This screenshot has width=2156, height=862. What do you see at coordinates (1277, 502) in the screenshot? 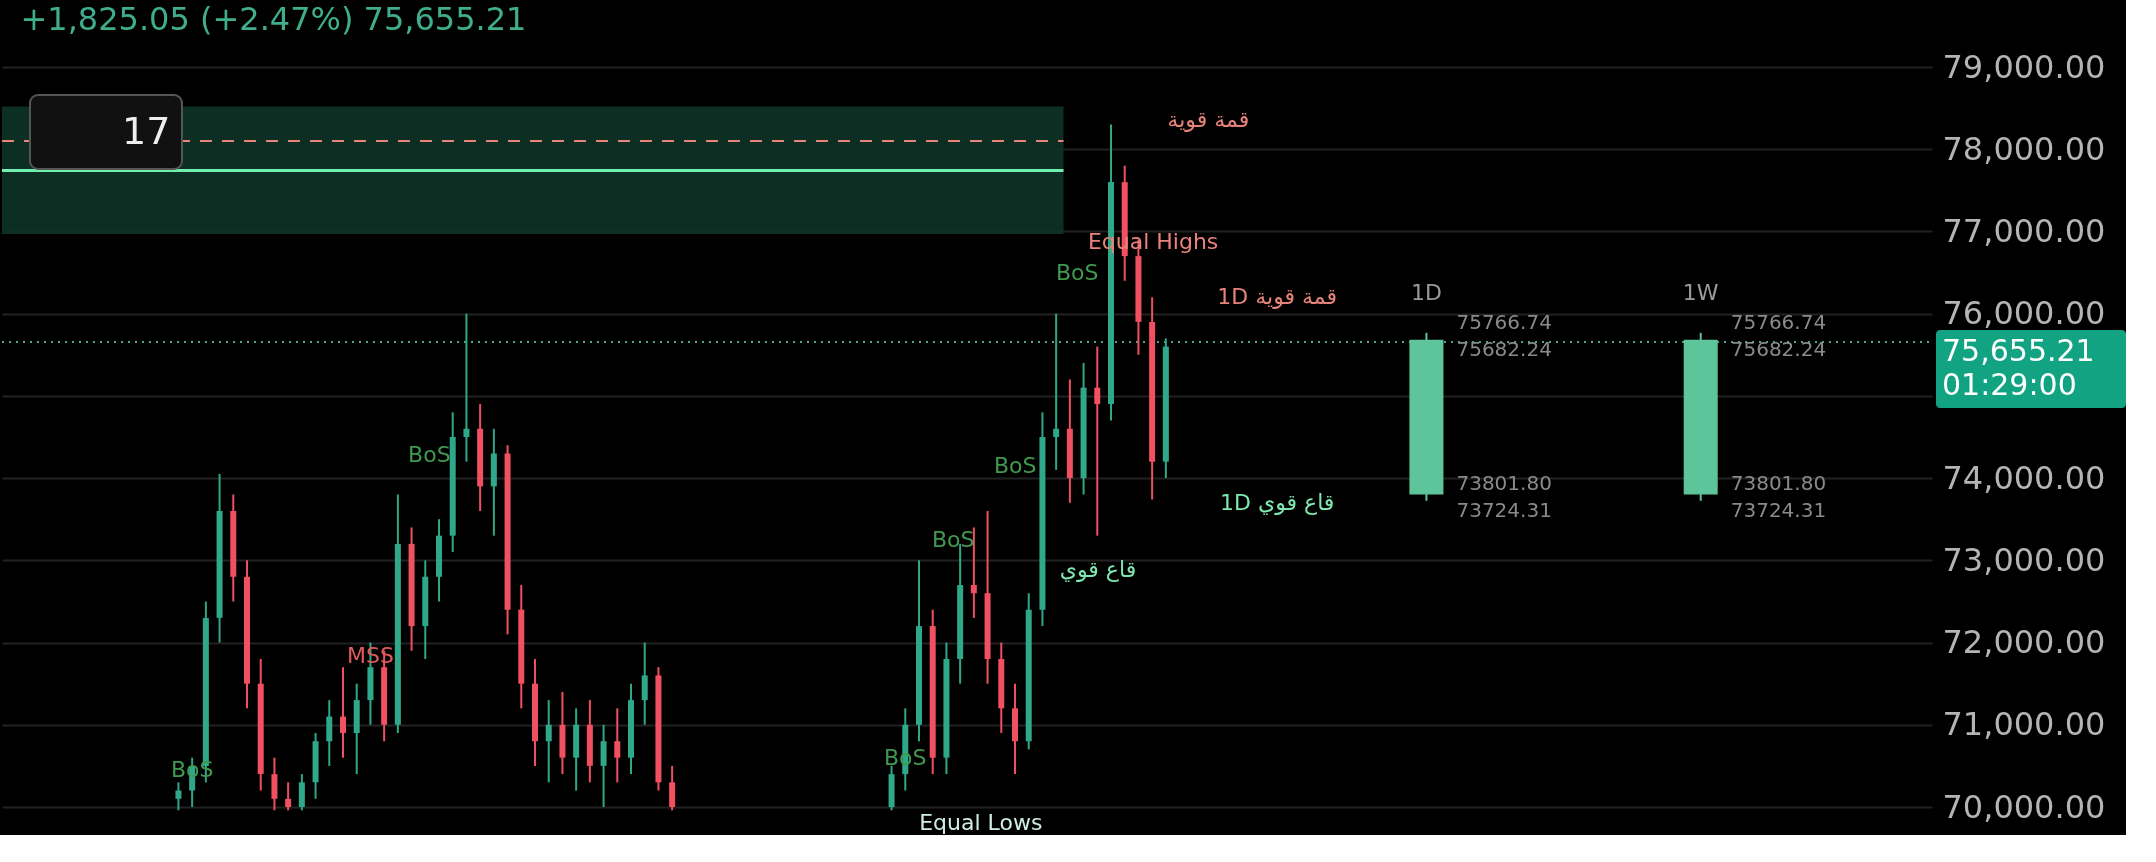
I see `annotation: 1D قاع قوي` at bounding box center [1277, 502].